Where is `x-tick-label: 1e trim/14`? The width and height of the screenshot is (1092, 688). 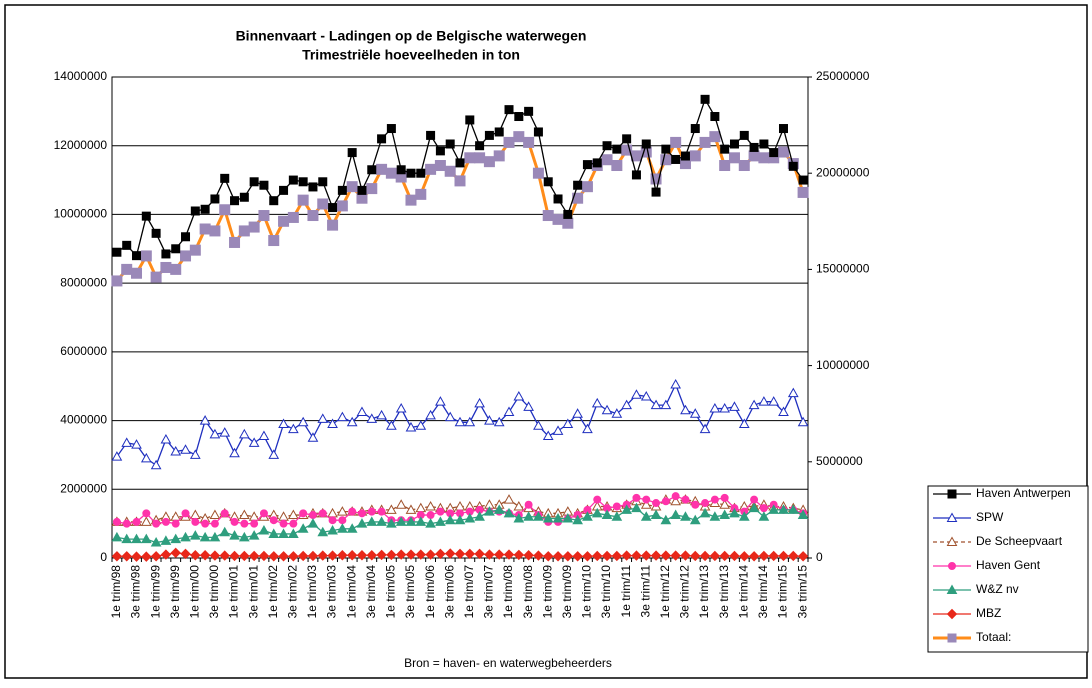
x-tick-label: 1e trim/14 is located at coordinates (743, 592).